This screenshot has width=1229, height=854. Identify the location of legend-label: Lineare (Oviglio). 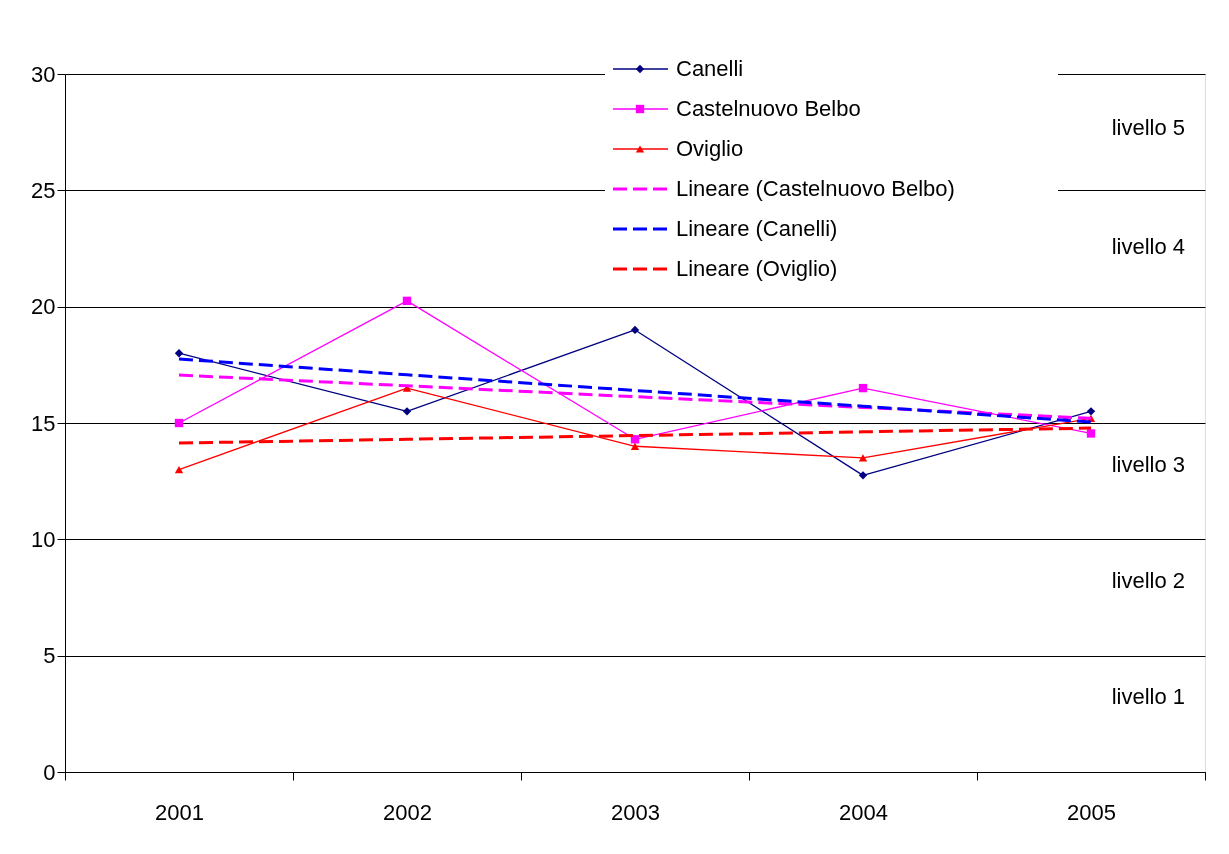
(757, 268).